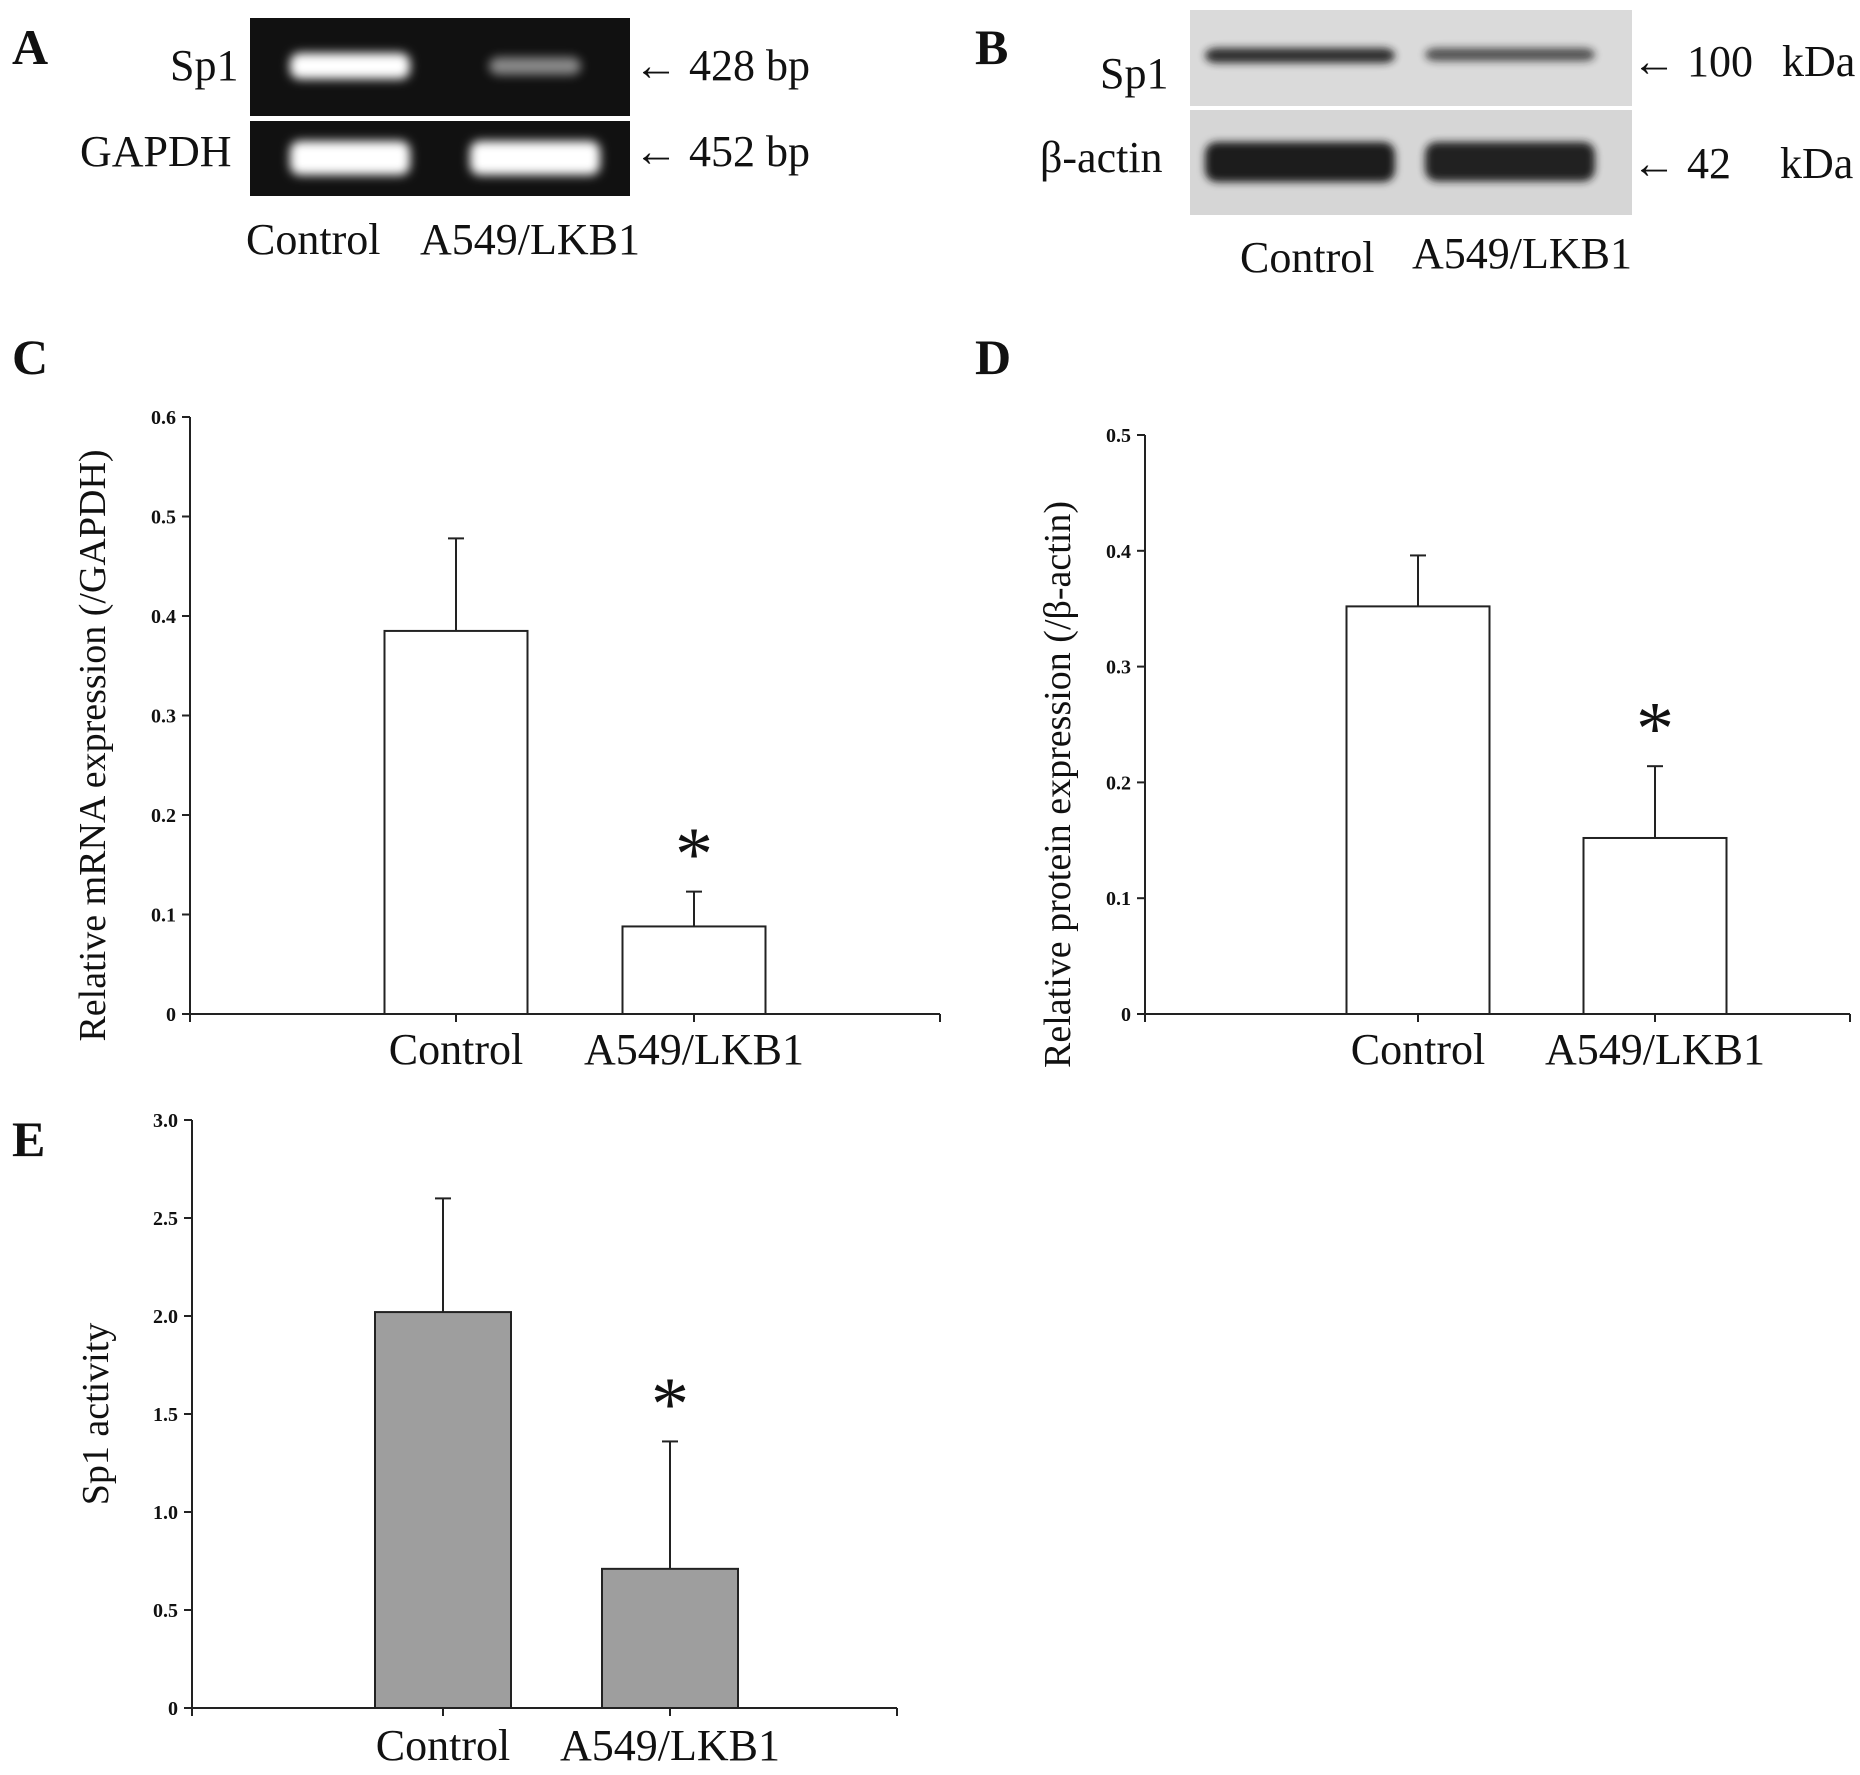  Describe the element at coordinates (1522, 253) in the screenshot. I see `lane-label-lkb1-b: A549/LKB1` at that location.